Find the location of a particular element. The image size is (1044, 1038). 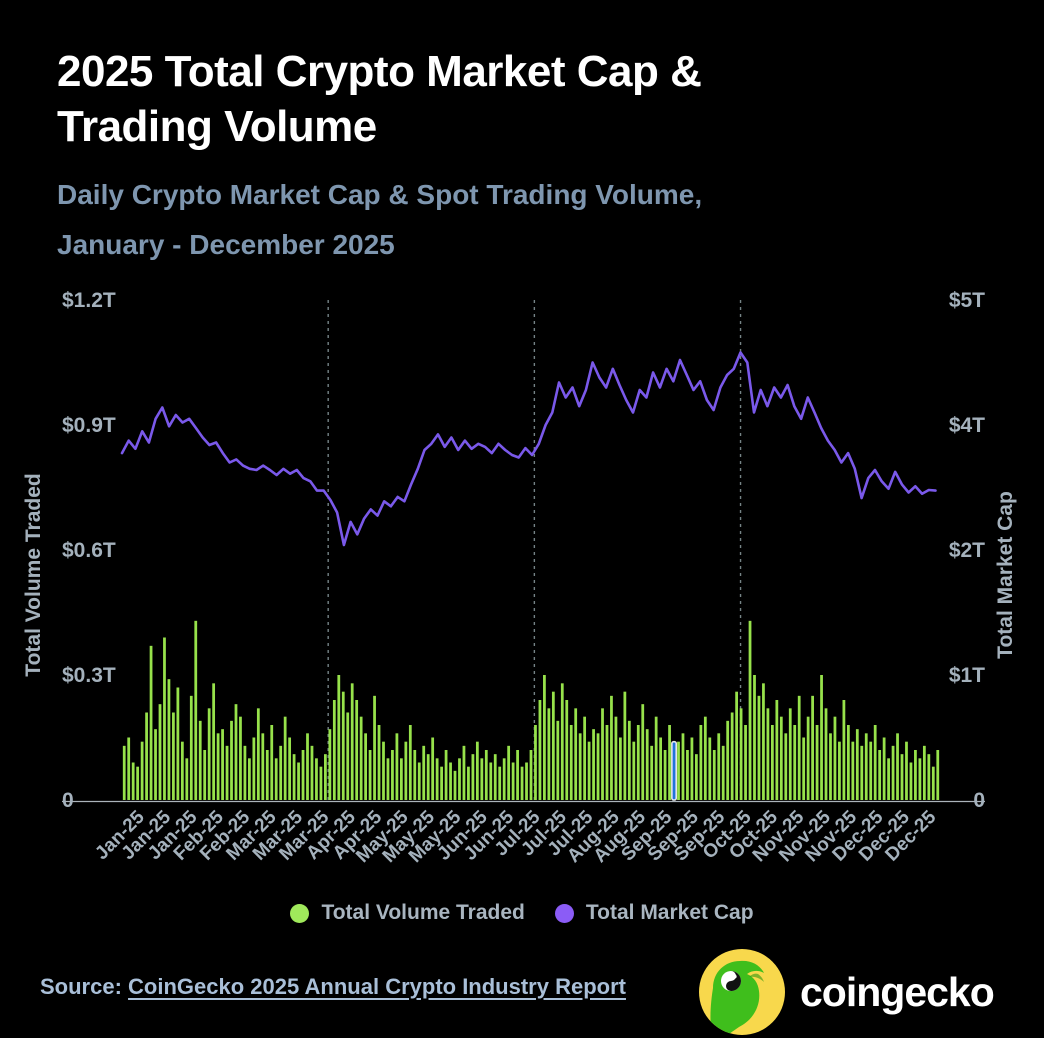

y-tick-right: $5T is located at coordinates (967, 300).